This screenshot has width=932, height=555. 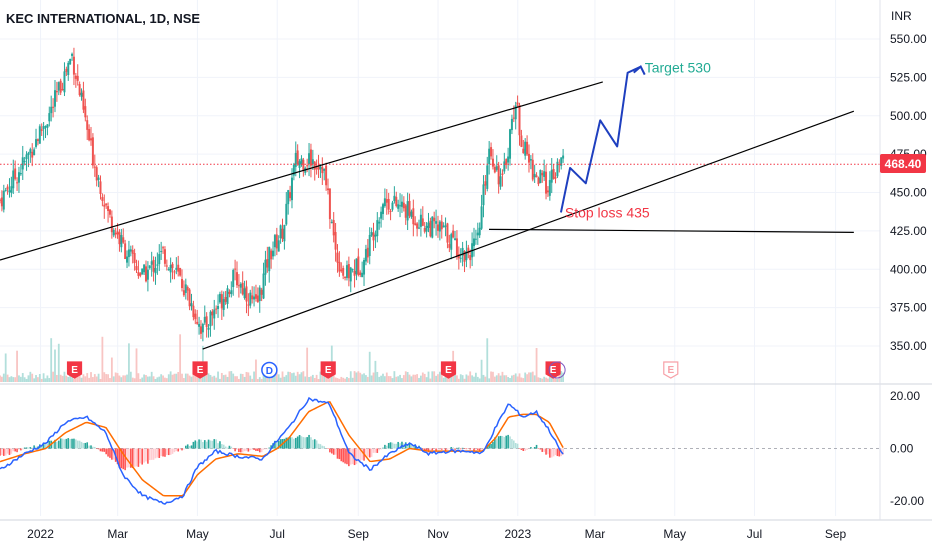 I want to click on volume-layer, so click(x=282, y=358).